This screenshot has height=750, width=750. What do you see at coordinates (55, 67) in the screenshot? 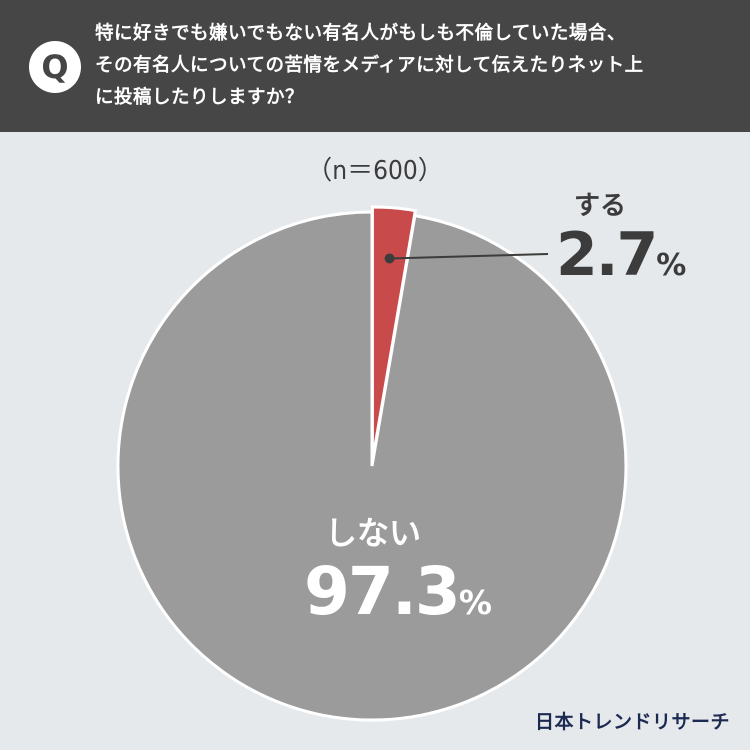
I see `question-badge: Q` at bounding box center [55, 67].